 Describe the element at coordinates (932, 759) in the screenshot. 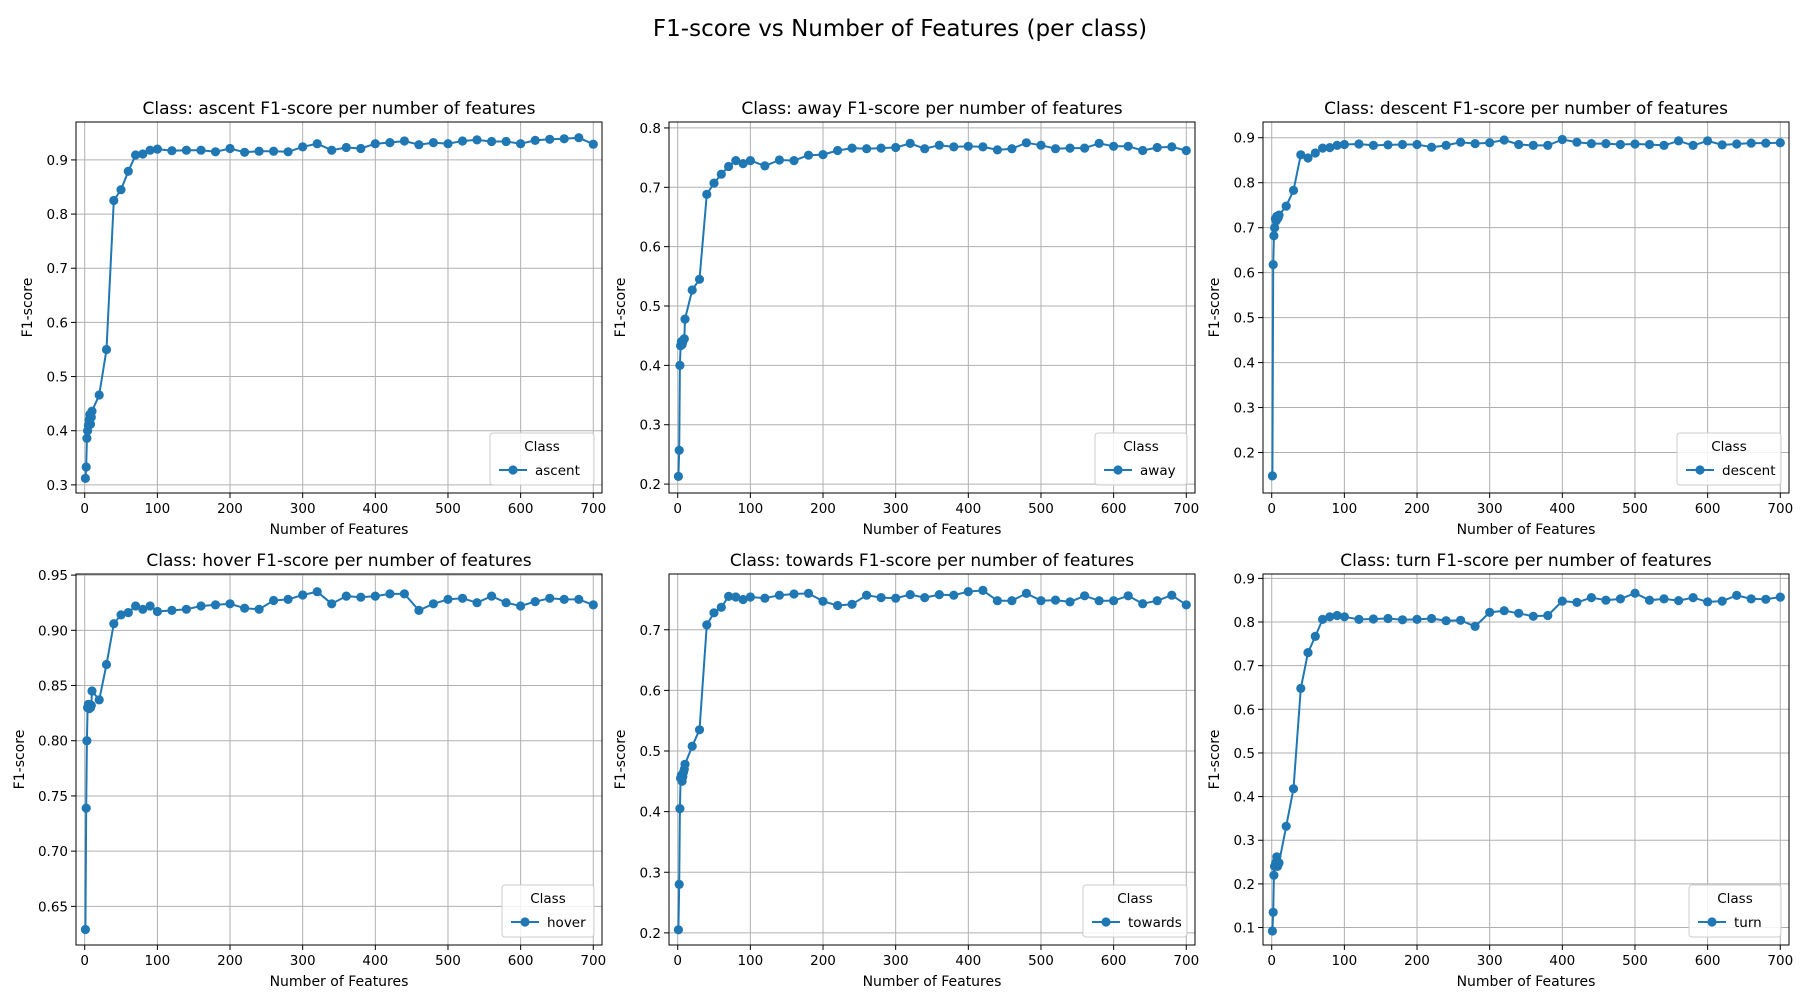

I see `axes-frame` at that location.